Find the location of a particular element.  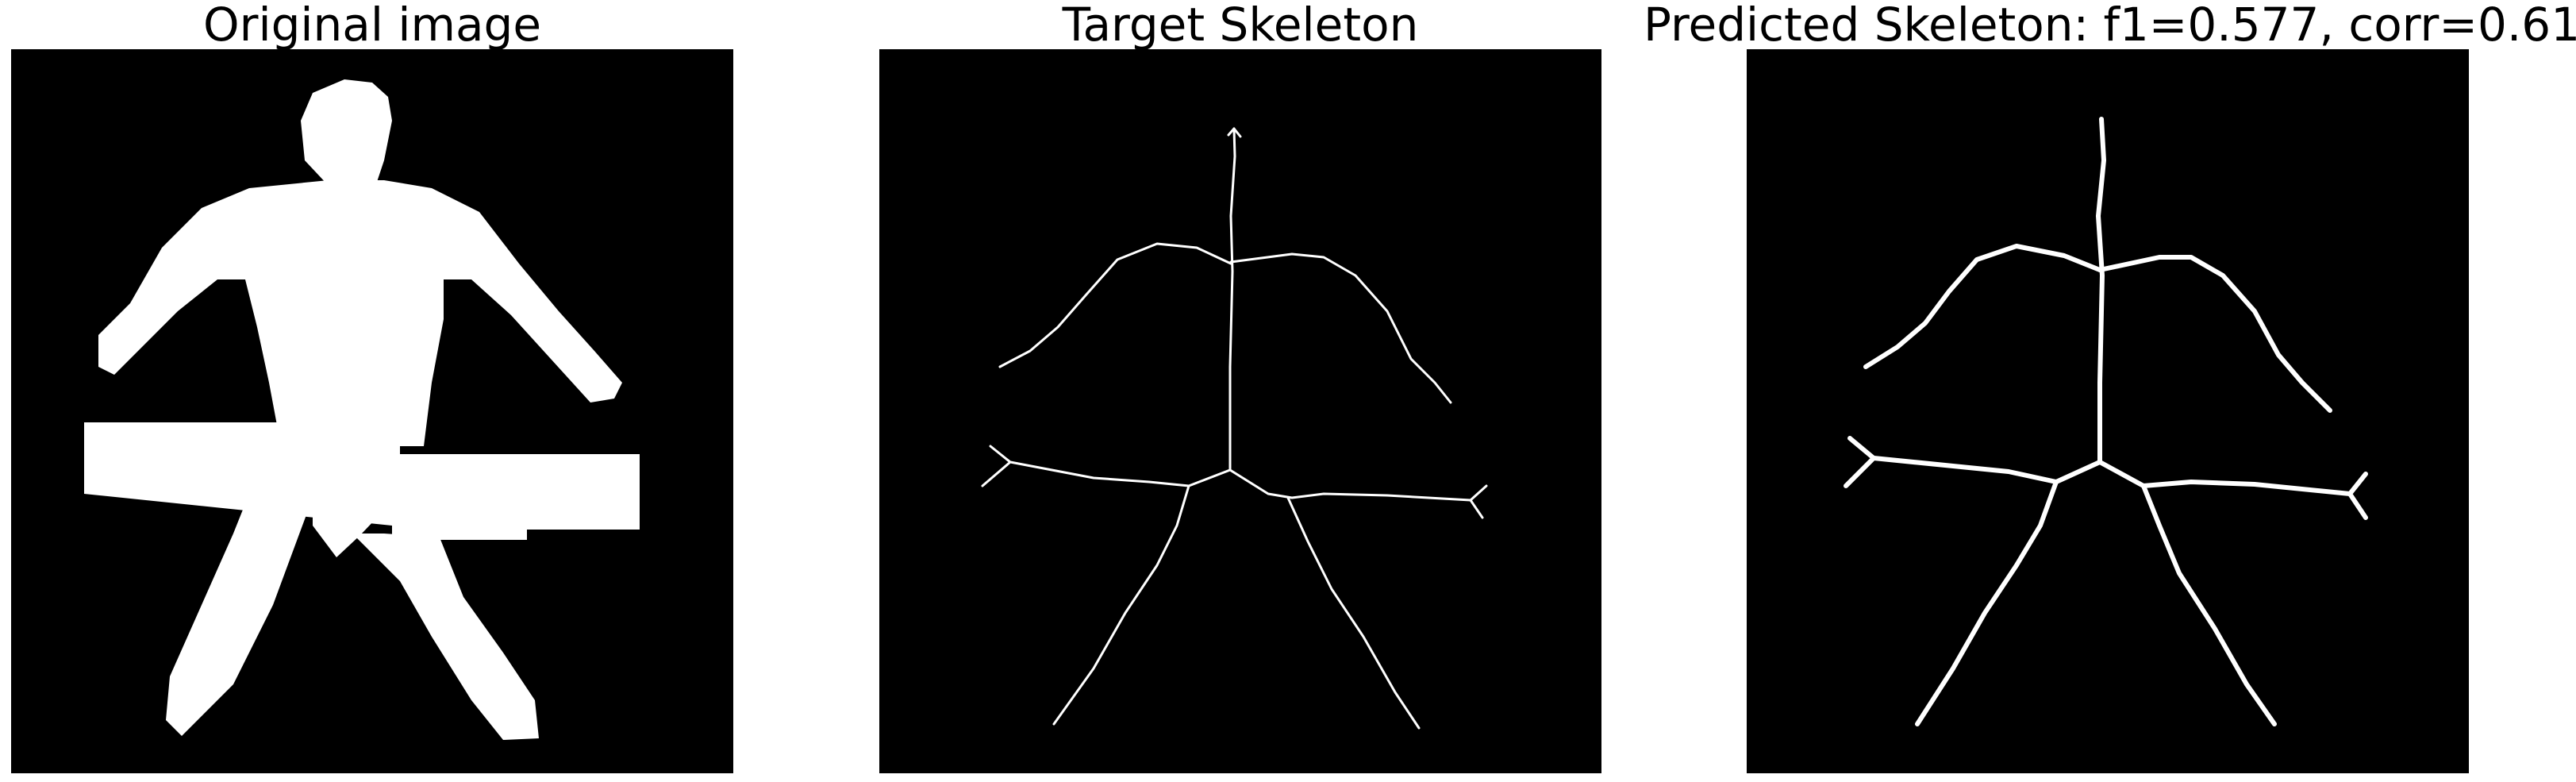

panel-title-original: Original image is located at coordinates (372, 26).